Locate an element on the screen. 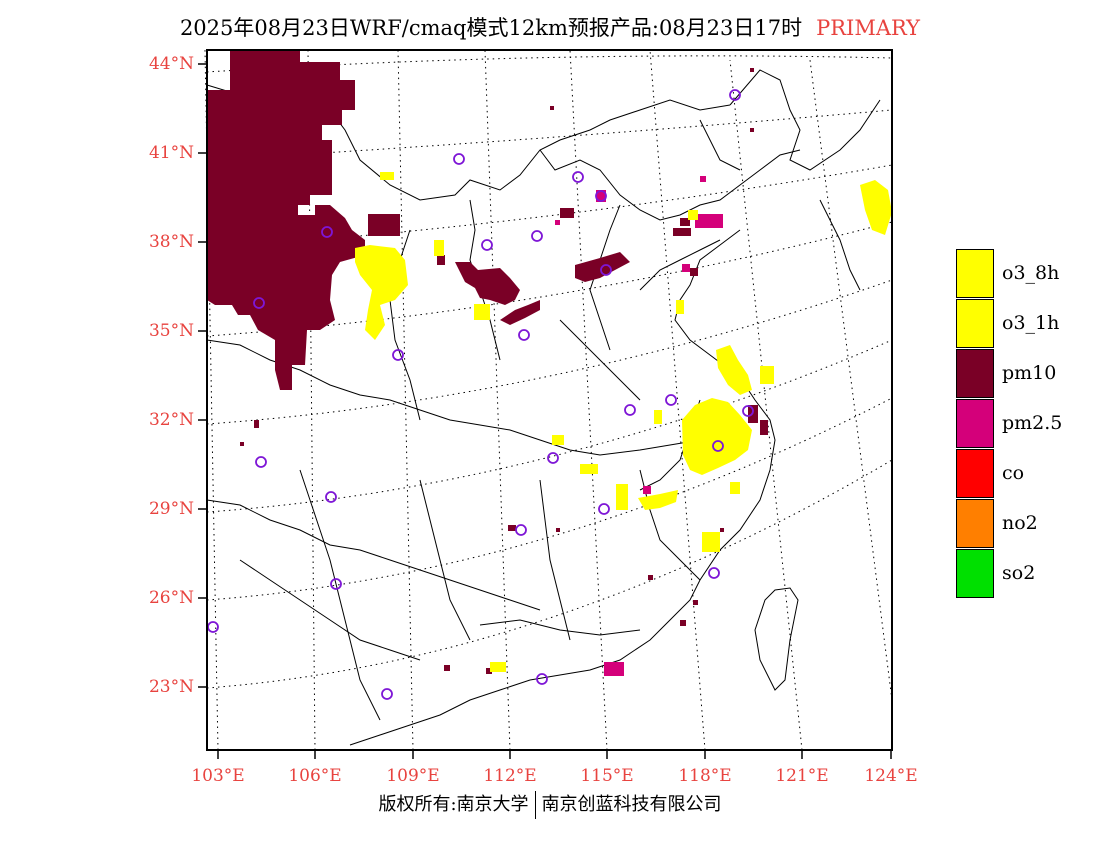 The height and width of the screenshot is (850, 1100). legend-label: pm2.5 is located at coordinates (1032, 423).